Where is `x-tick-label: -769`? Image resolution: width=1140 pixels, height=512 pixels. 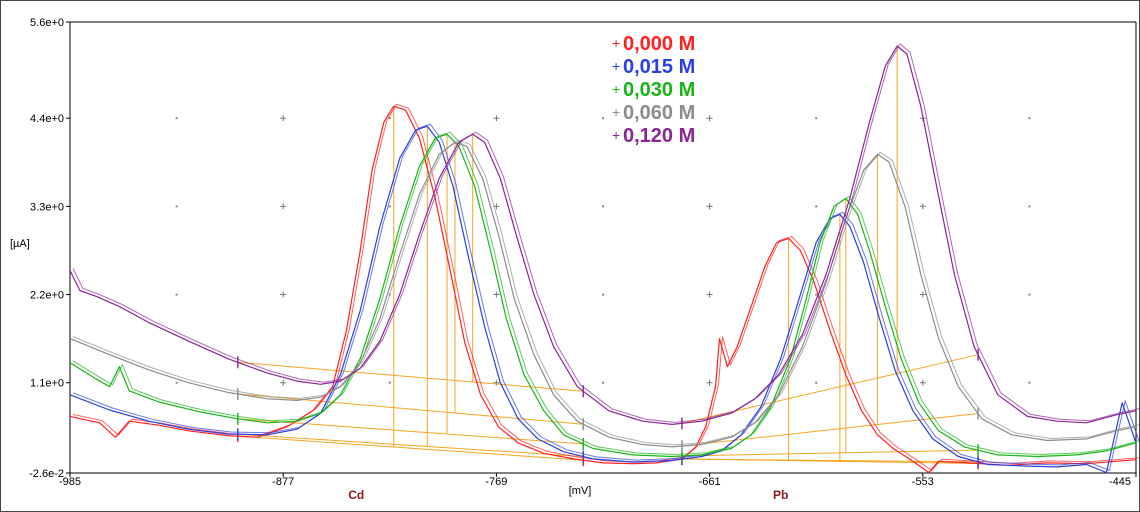 x-tick-label: -769 is located at coordinates (496, 482).